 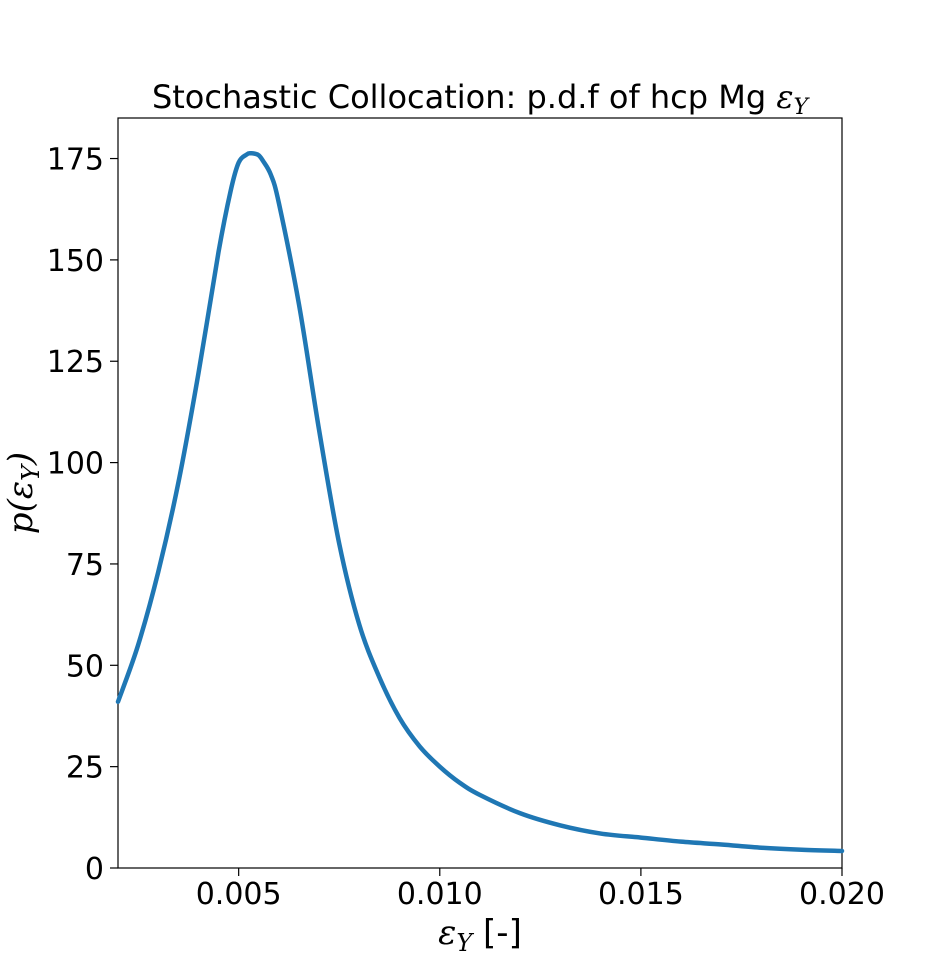 What do you see at coordinates (85, 666) in the screenshot?
I see `y-tick-label: 50` at bounding box center [85, 666].